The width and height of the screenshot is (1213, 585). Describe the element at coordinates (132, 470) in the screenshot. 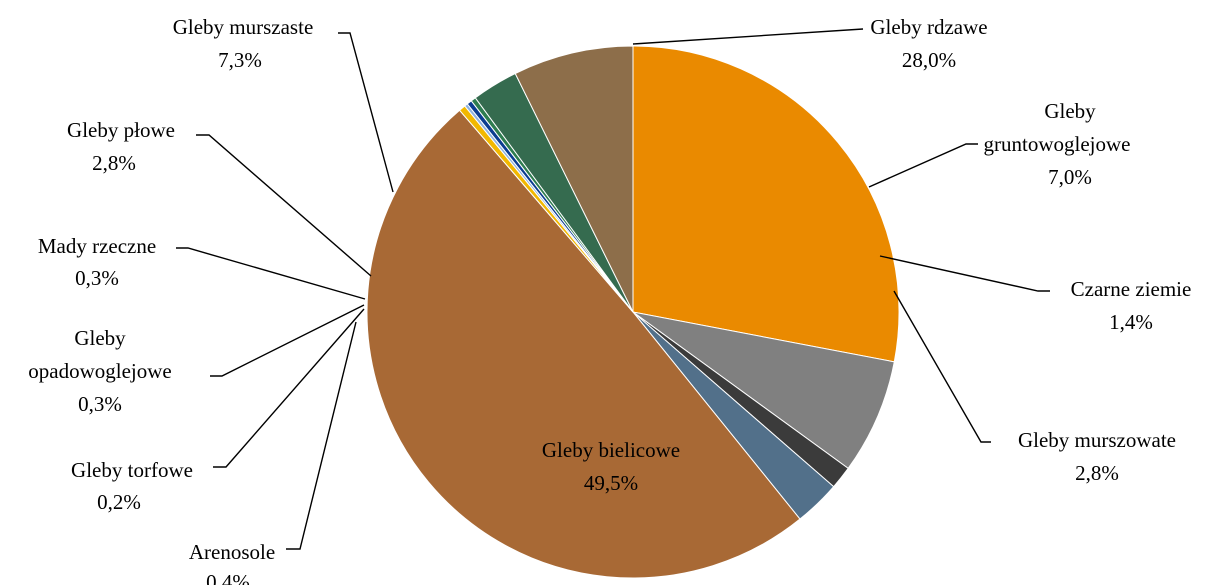

I see `slice-name-label: Gleby torfowe` at that location.